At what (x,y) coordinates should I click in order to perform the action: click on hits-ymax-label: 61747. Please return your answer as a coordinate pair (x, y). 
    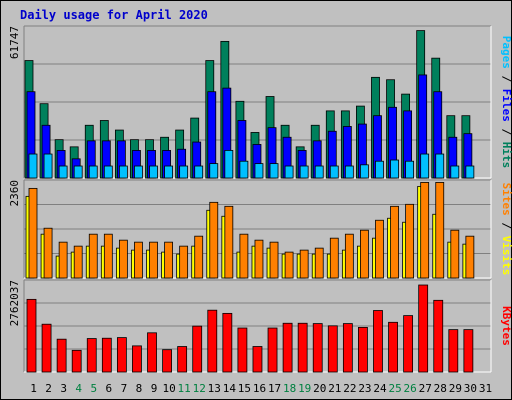
    Looking at the image, I should click on (14, 42).